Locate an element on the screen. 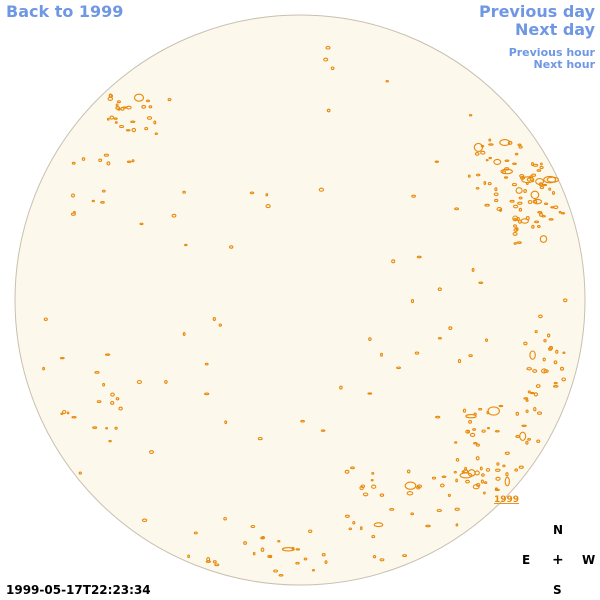  next-day-link: Next day is located at coordinates (555, 29).